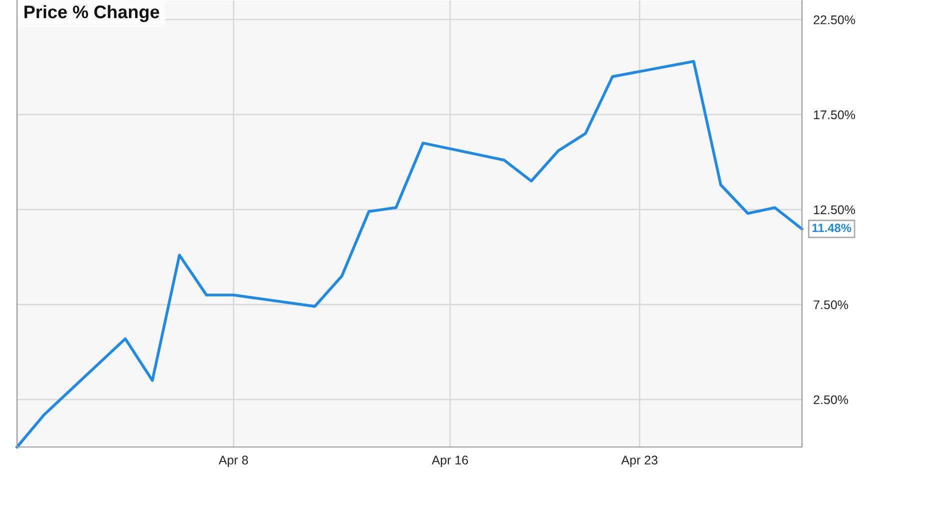 This screenshot has width=931, height=506. Describe the element at coordinates (831, 305) in the screenshot. I see `y-tick-label: 7.50%` at that location.